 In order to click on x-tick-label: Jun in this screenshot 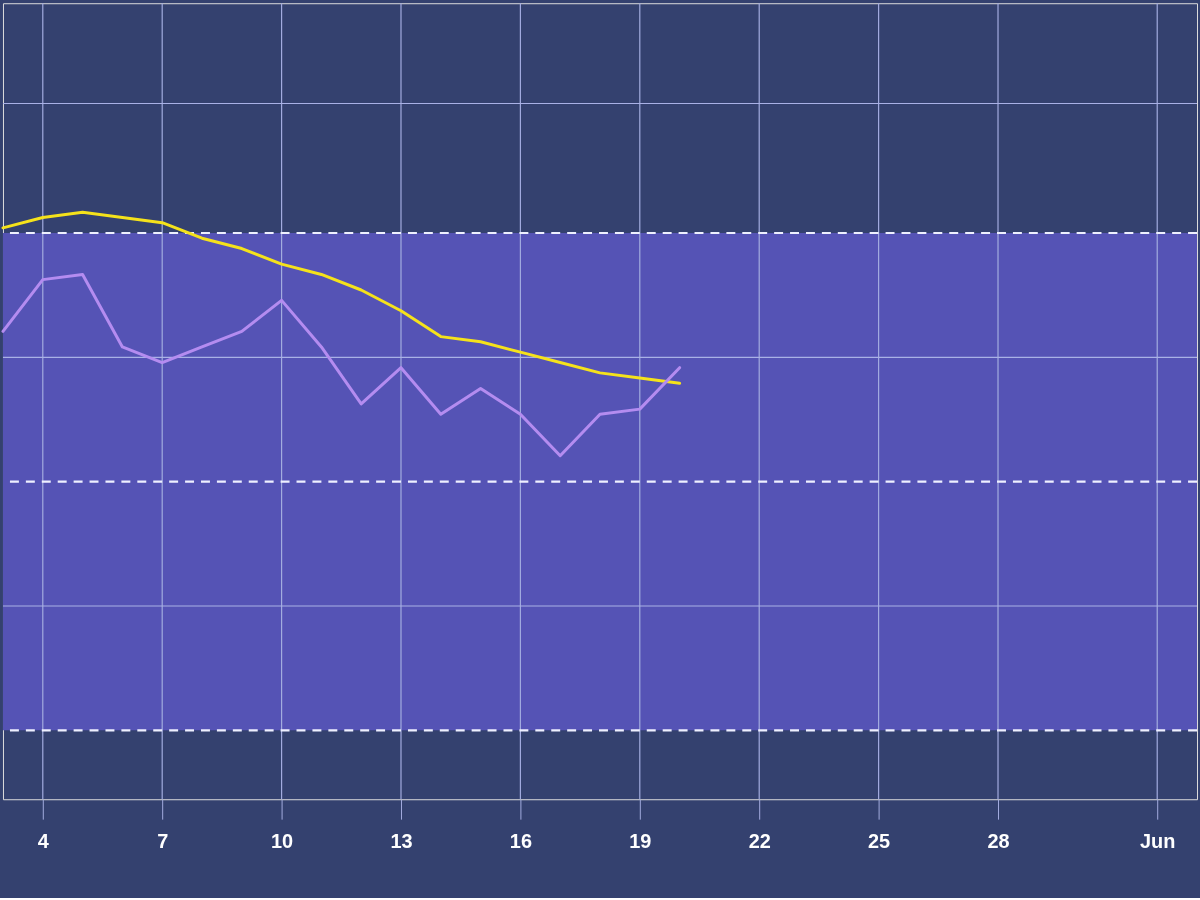, I will do `click(1158, 840)`.